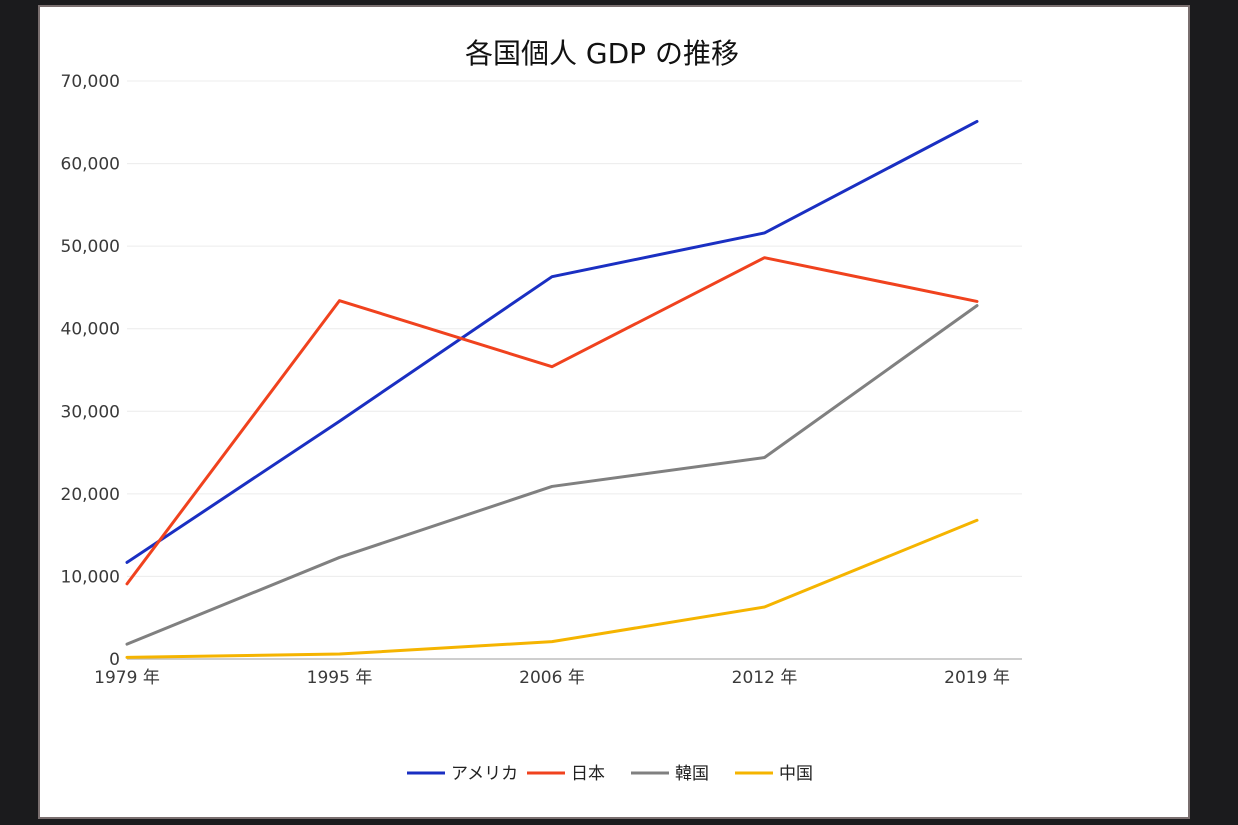  Describe the element at coordinates (765, 678) in the screenshot. I see `x-tick-label: 2012 年` at that location.